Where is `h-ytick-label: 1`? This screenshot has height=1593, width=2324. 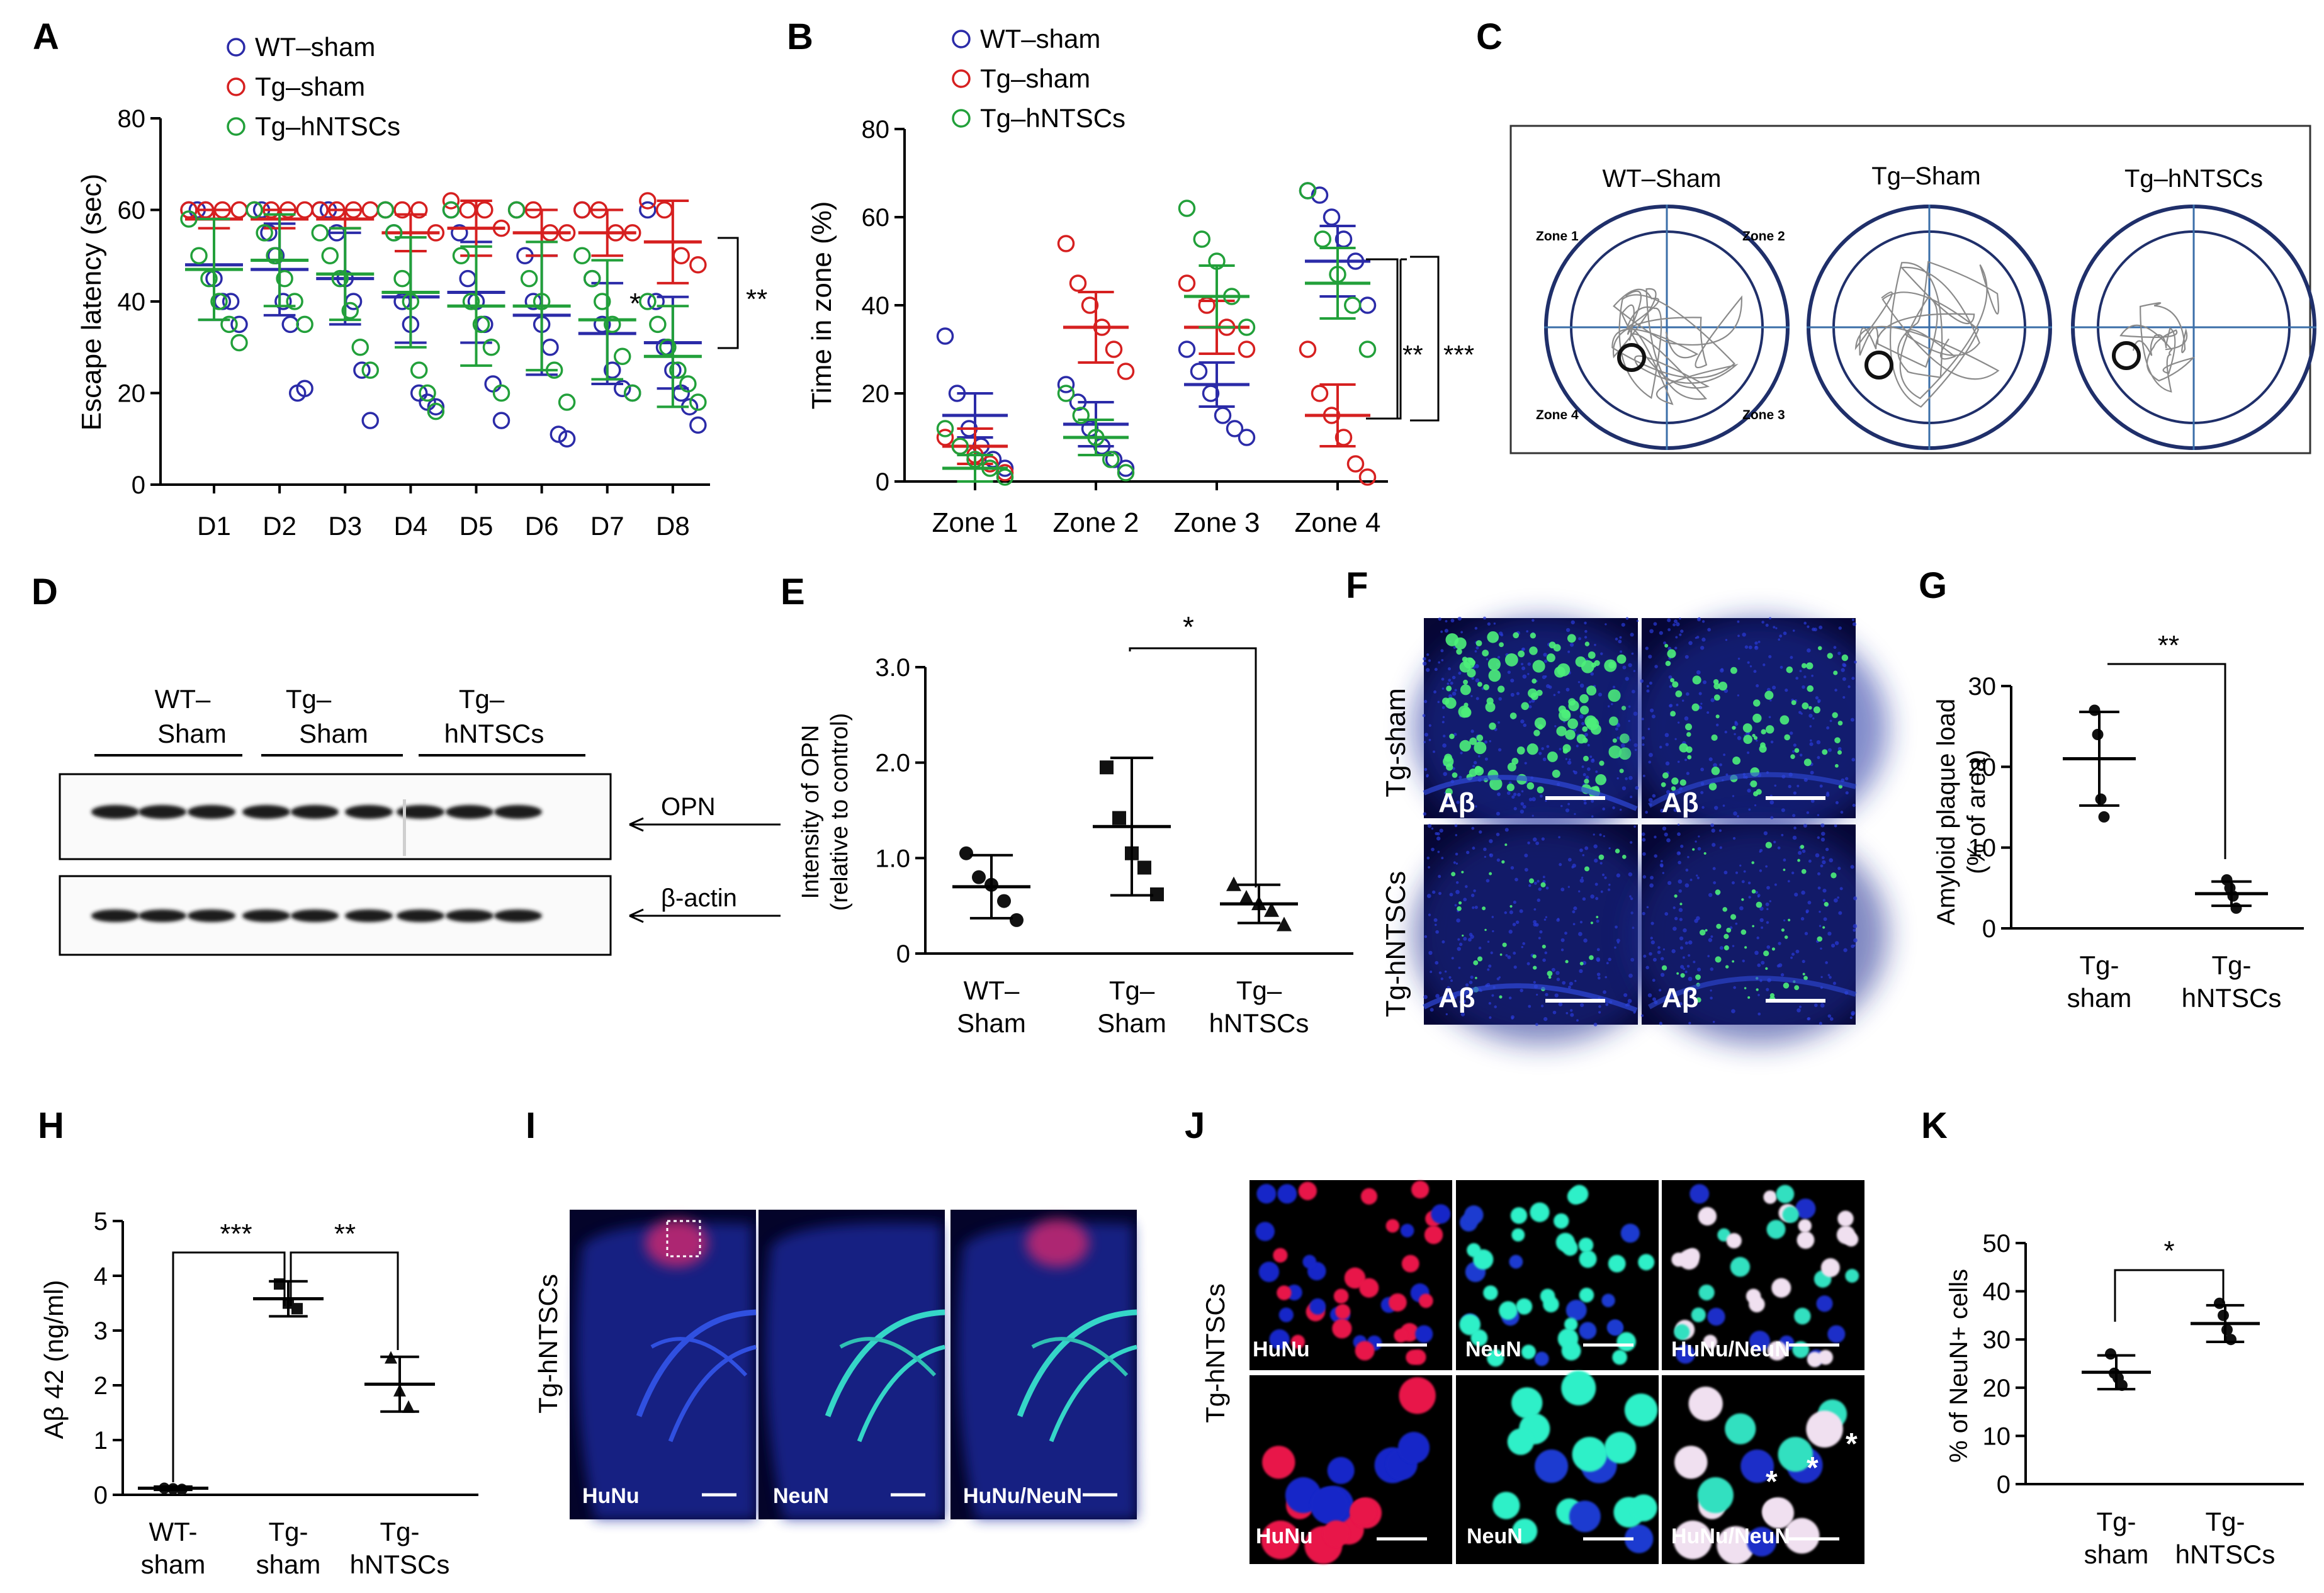
h-ytick-label: 1 is located at coordinates (101, 1441).